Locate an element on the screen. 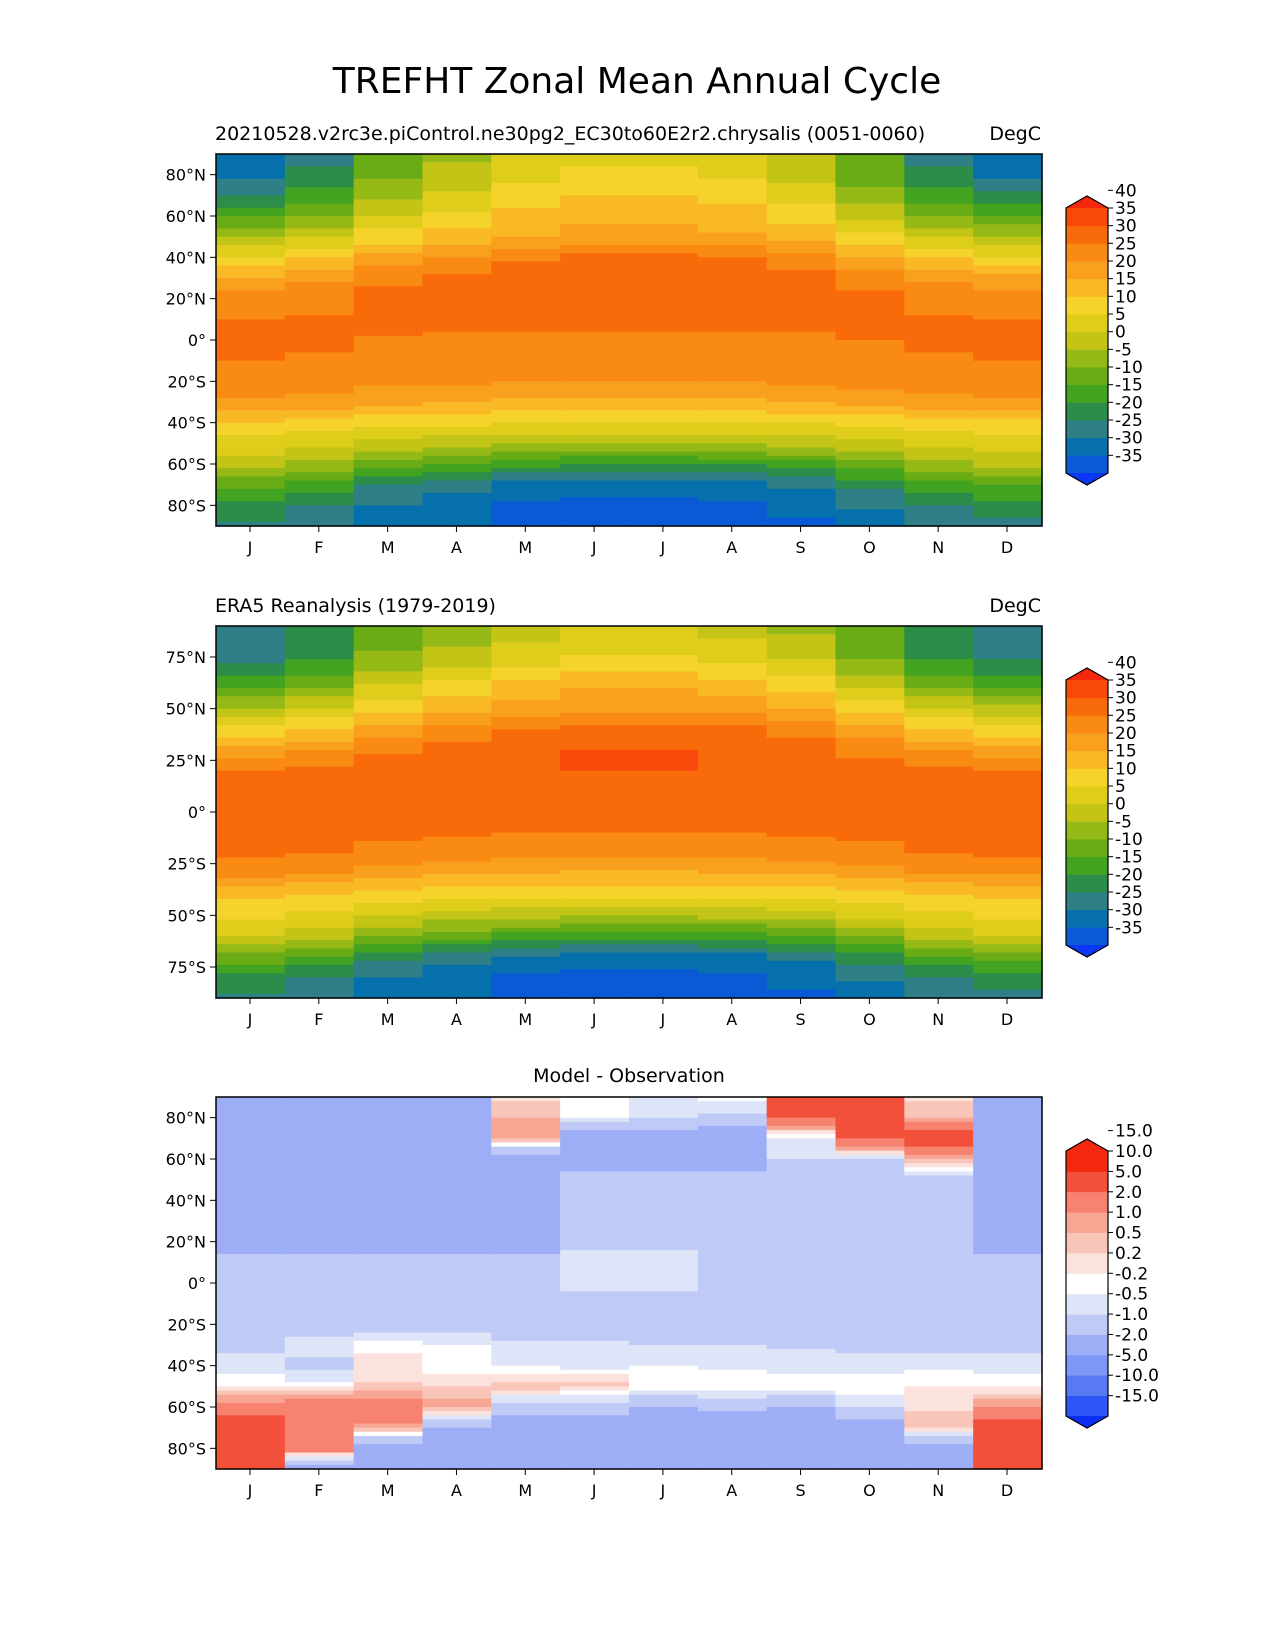 This screenshot has width=1275, height=1650. x-tick-label: N is located at coordinates (938, 1490).